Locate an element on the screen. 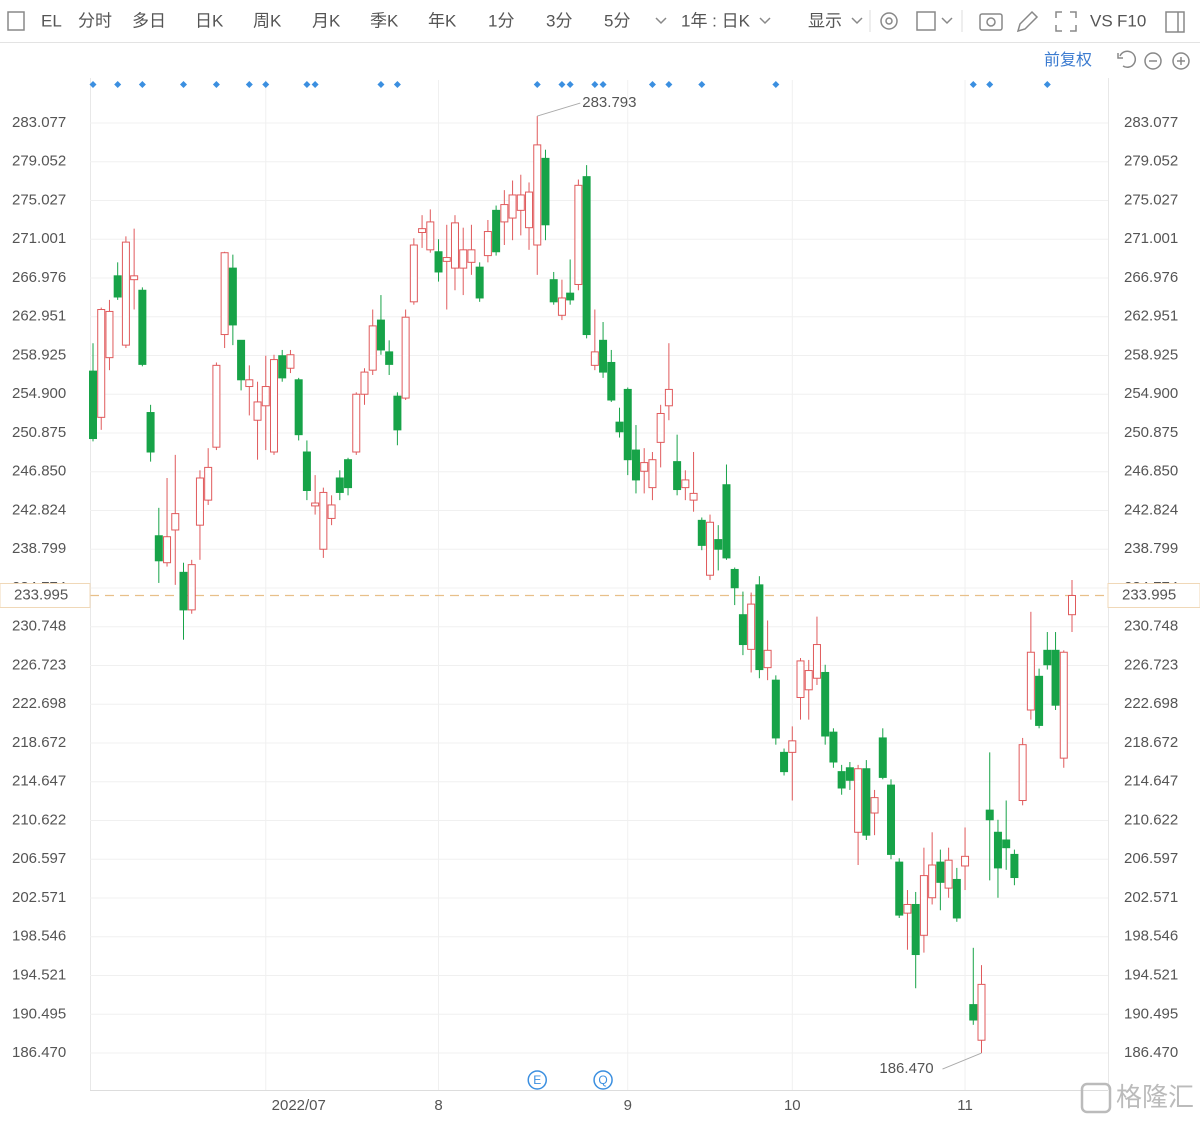 This screenshot has height=1122, width=1200. toolbar-tab: 周K is located at coordinates (267, 20).